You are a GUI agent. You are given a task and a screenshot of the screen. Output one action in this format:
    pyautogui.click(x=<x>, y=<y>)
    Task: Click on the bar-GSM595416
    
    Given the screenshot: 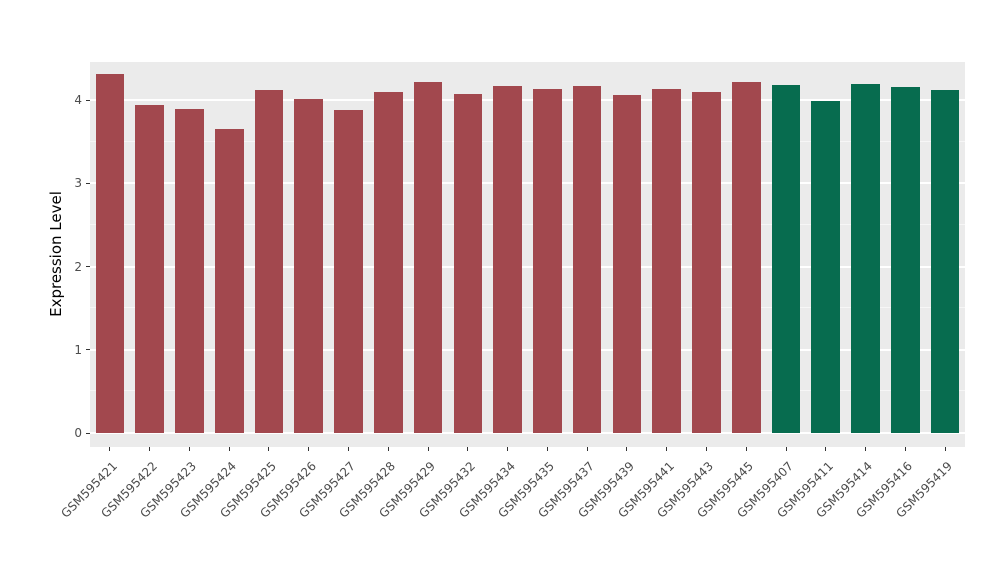 What is the action you would take?
    pyautogui.click(x=905, y=259)
    